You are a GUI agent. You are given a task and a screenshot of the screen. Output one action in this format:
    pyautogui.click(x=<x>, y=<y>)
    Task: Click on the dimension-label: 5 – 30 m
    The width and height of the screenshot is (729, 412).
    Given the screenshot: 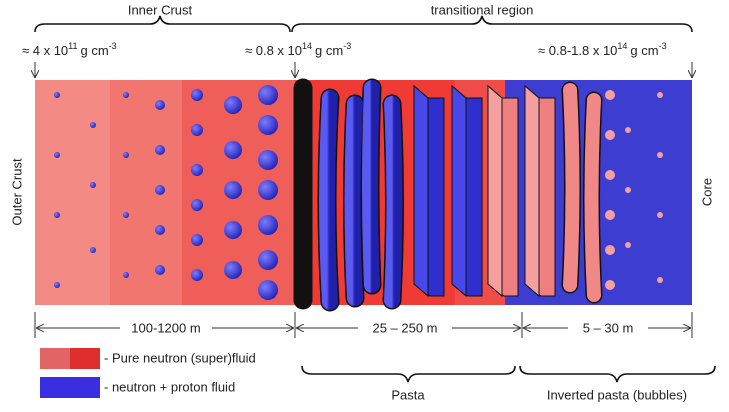 What is the action you would take?
    pyautogui.click(x=608, y=327)
    